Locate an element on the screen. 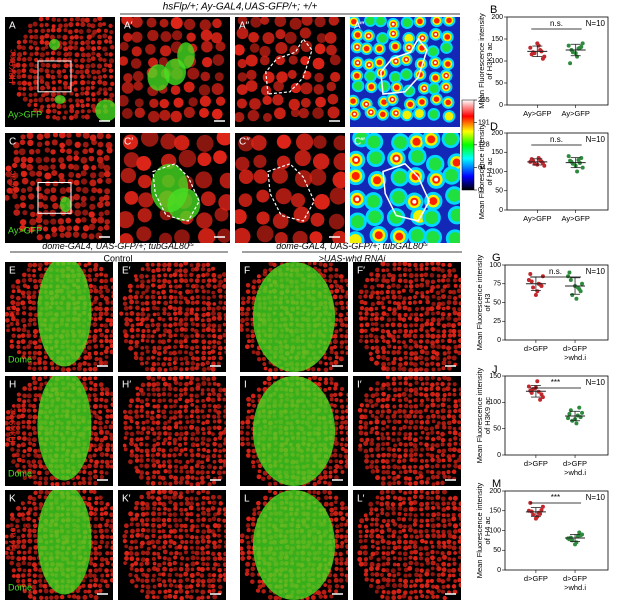 Image resolution: width=617 pixels, height=606 pixels. gfp-clone is located at coordinates (294, 545).